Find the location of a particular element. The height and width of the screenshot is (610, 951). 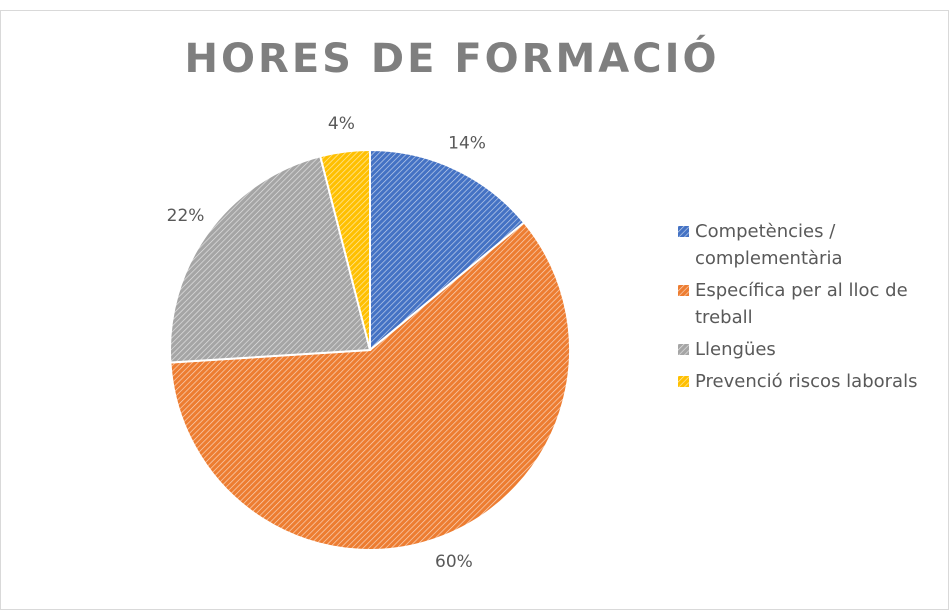

legend-label: Competències / complementària is located at coordinates (769, 245).